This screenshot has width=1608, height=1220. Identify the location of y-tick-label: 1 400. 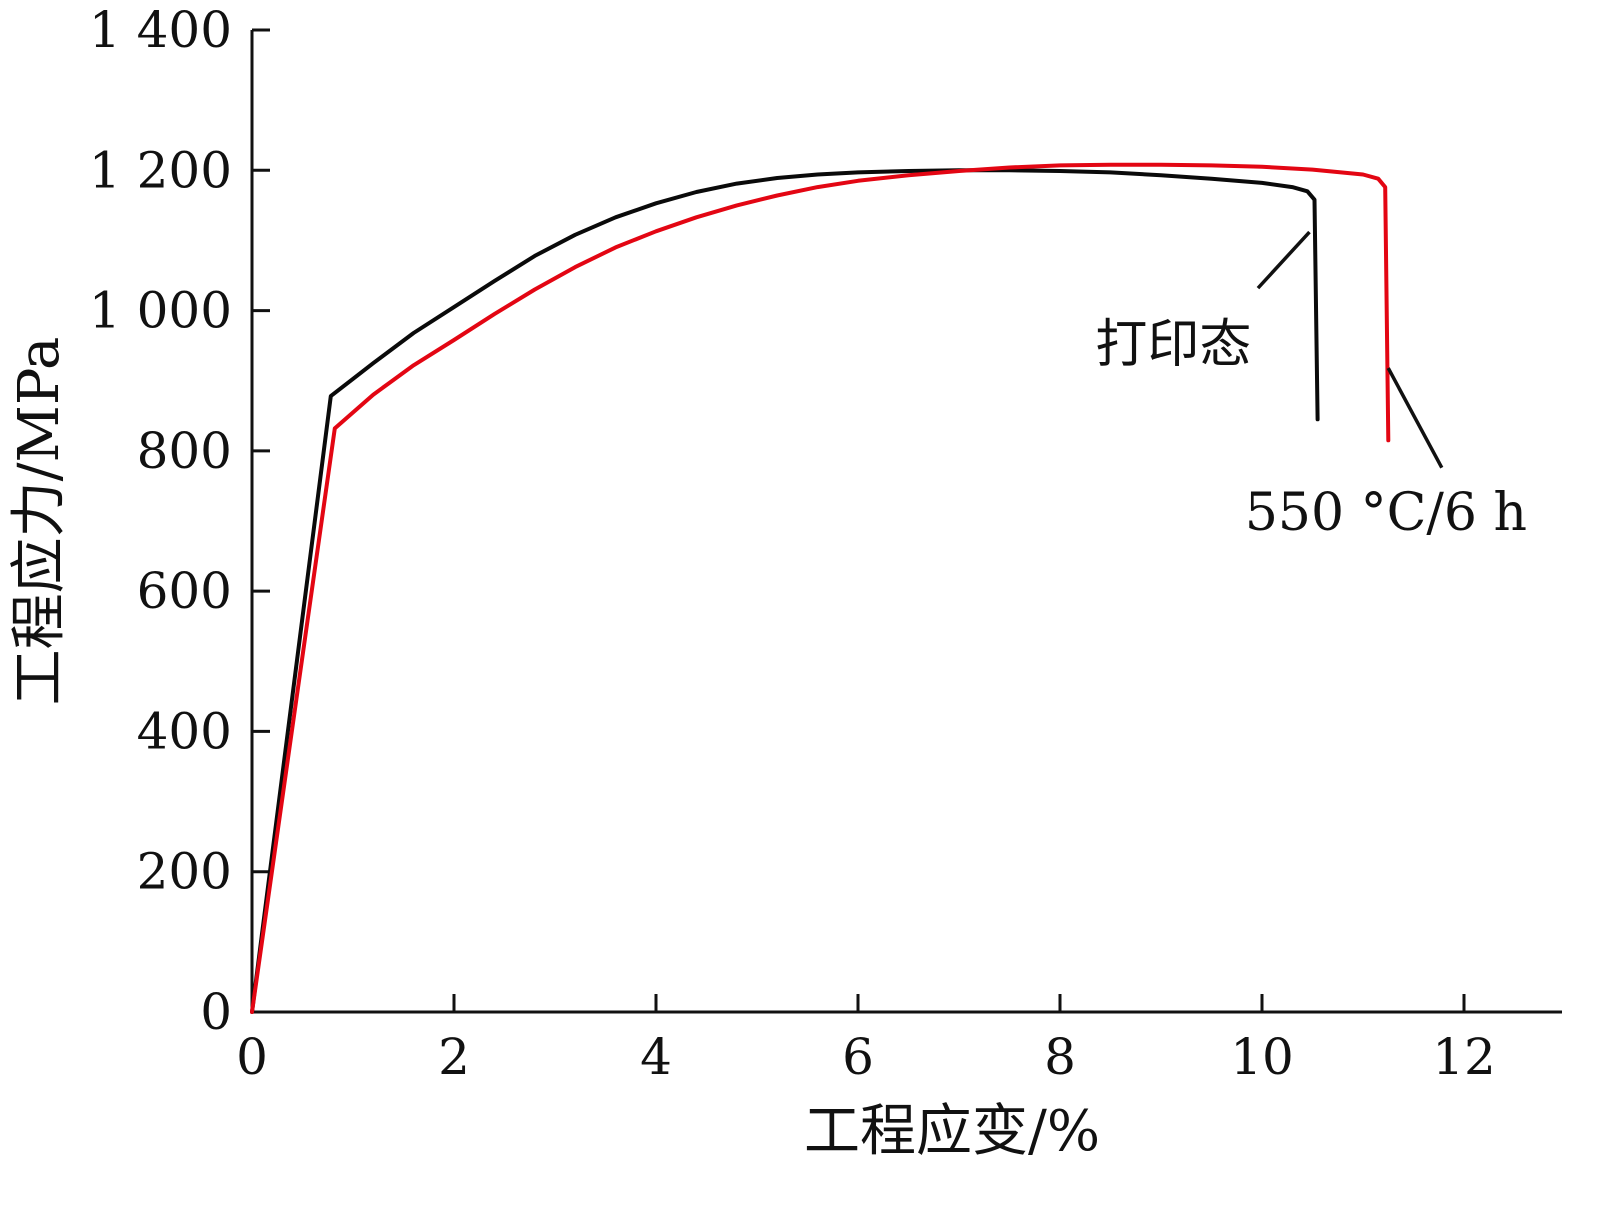
(160, 30).